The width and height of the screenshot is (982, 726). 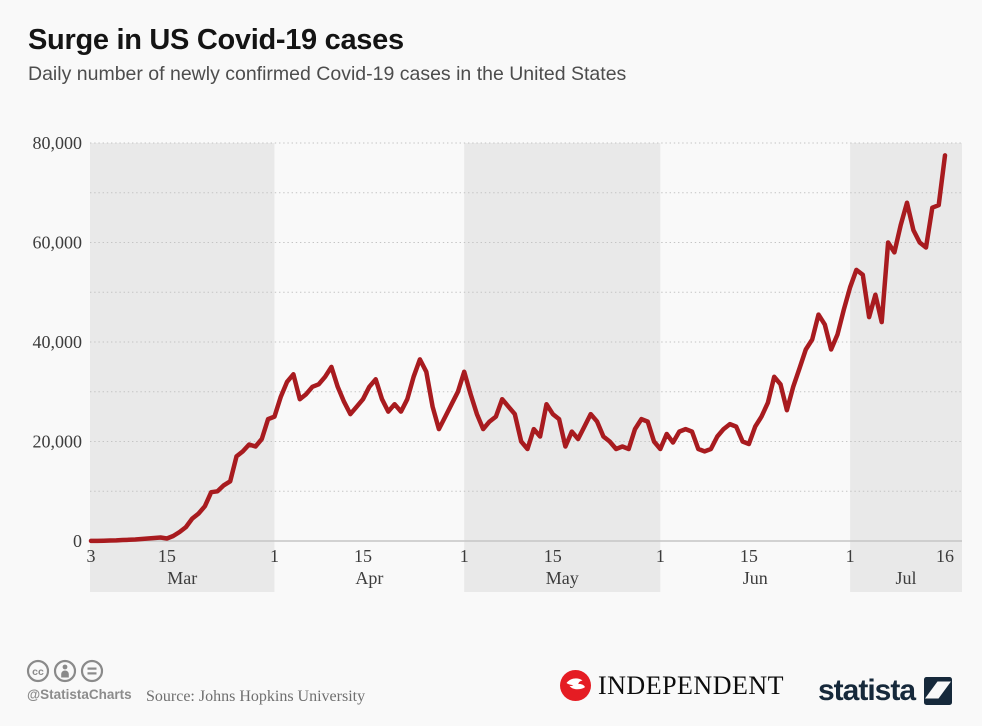 I want to click on y-tick-label: 60,000, so click(x=58, y=243).